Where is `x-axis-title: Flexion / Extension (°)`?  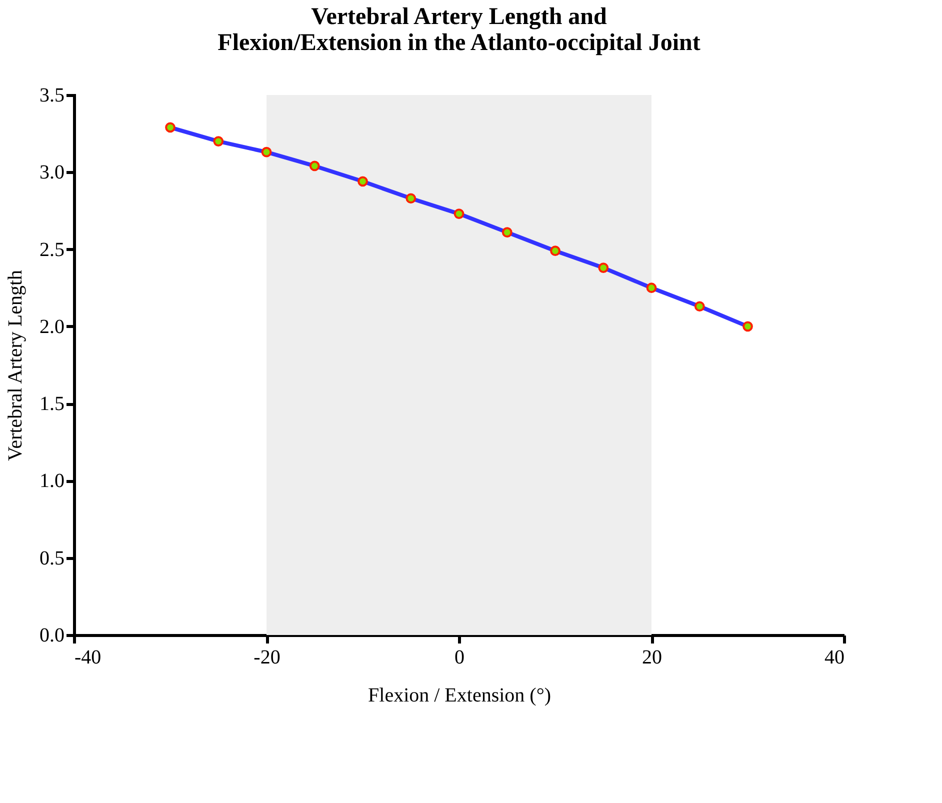 x-axis-title: Flexion / Extension (°) is located at coordinates (459, 695).